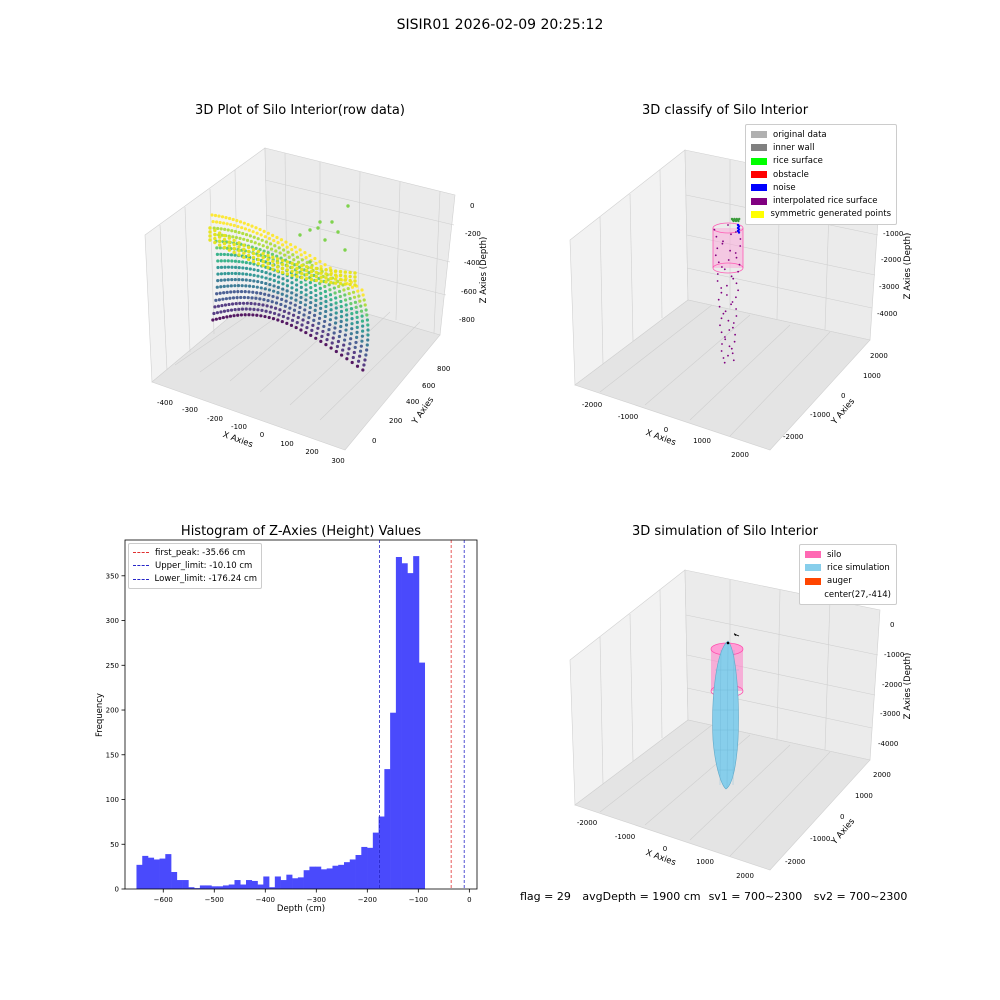 The image size is (1000, 1000). Describe the element at coordinates (888, 744) in the screenshot. I see `tick-label: -4000` at that location.